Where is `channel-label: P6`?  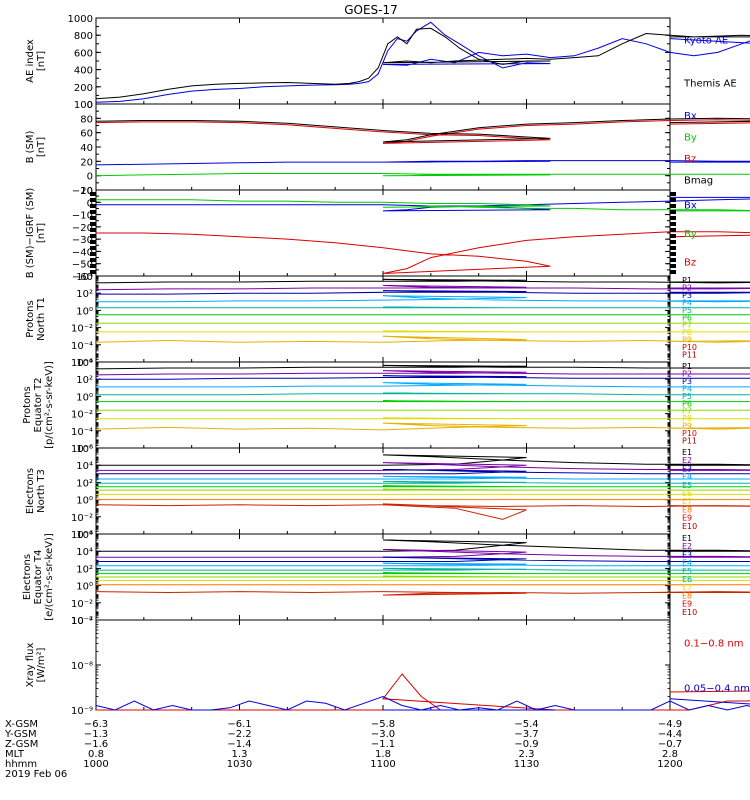
channel-label: P6 is located at coordinates (687, 317).